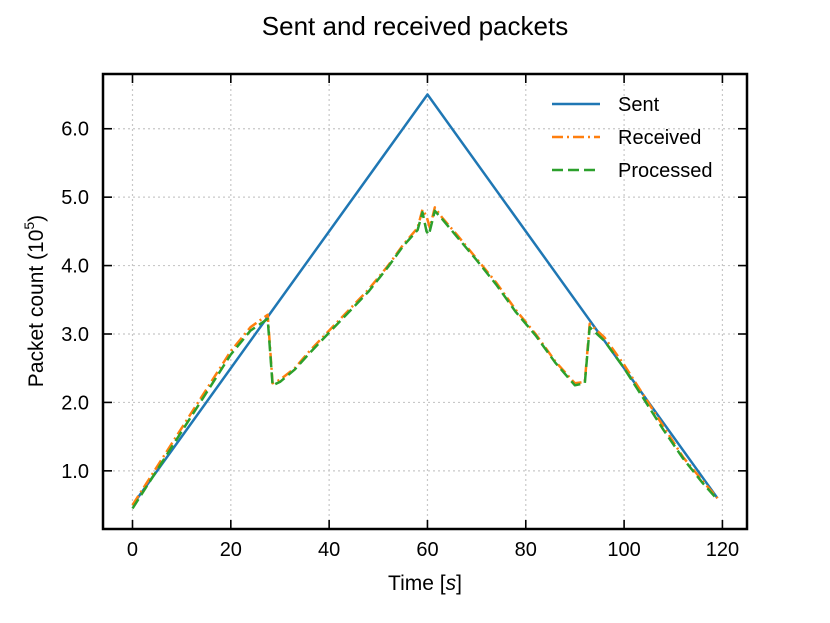 The image size is (830, 623). What do you see at coordinates (451, 583) in the screenshot?
I see `x-axis-unit: s` at bounding box center [451, 583].